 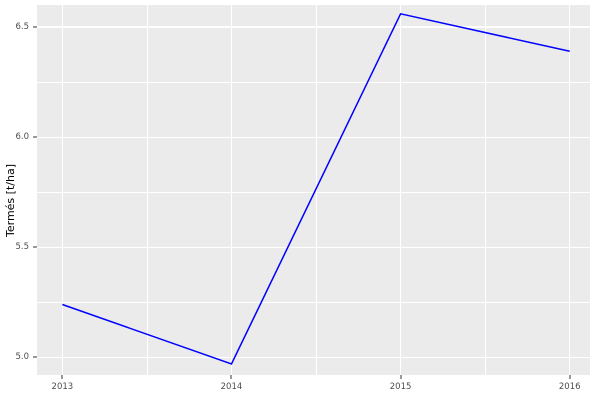 What do you see at coordinates (22, 247) in the screenshot?
I see `y-tick-label: 5.5` at bounding box center [22, 247].